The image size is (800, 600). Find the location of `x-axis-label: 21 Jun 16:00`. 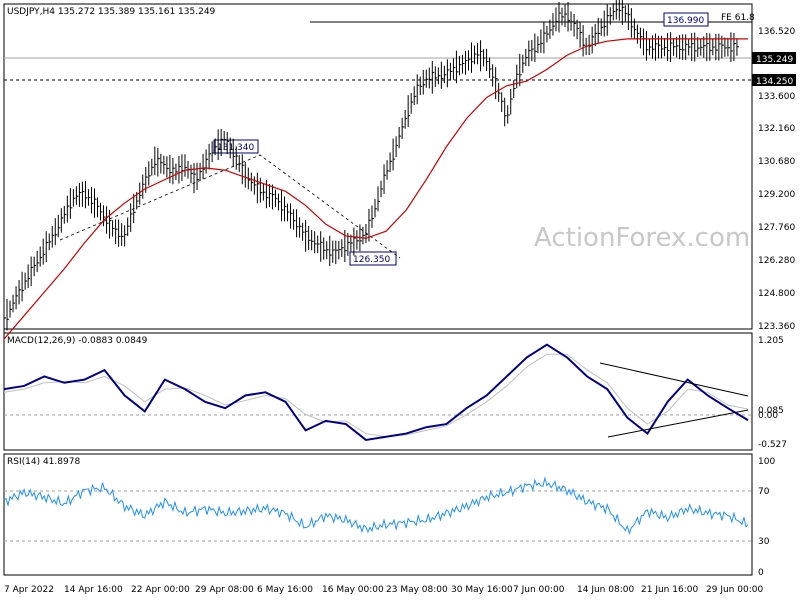

x-axis-label: 21 Jun 16:00 is located at coordinates (669, 590).